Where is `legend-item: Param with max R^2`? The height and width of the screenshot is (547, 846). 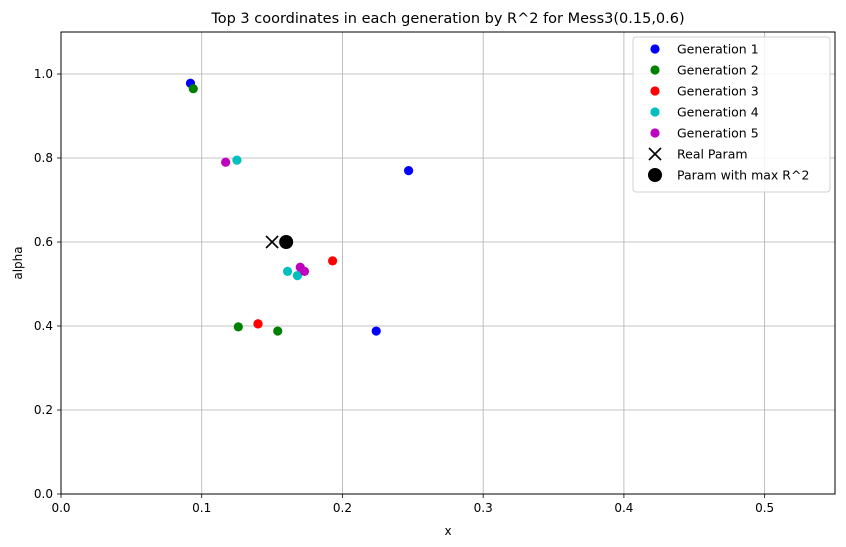
legend-item: Param with max R^2 is located at coordinates (728, 175).